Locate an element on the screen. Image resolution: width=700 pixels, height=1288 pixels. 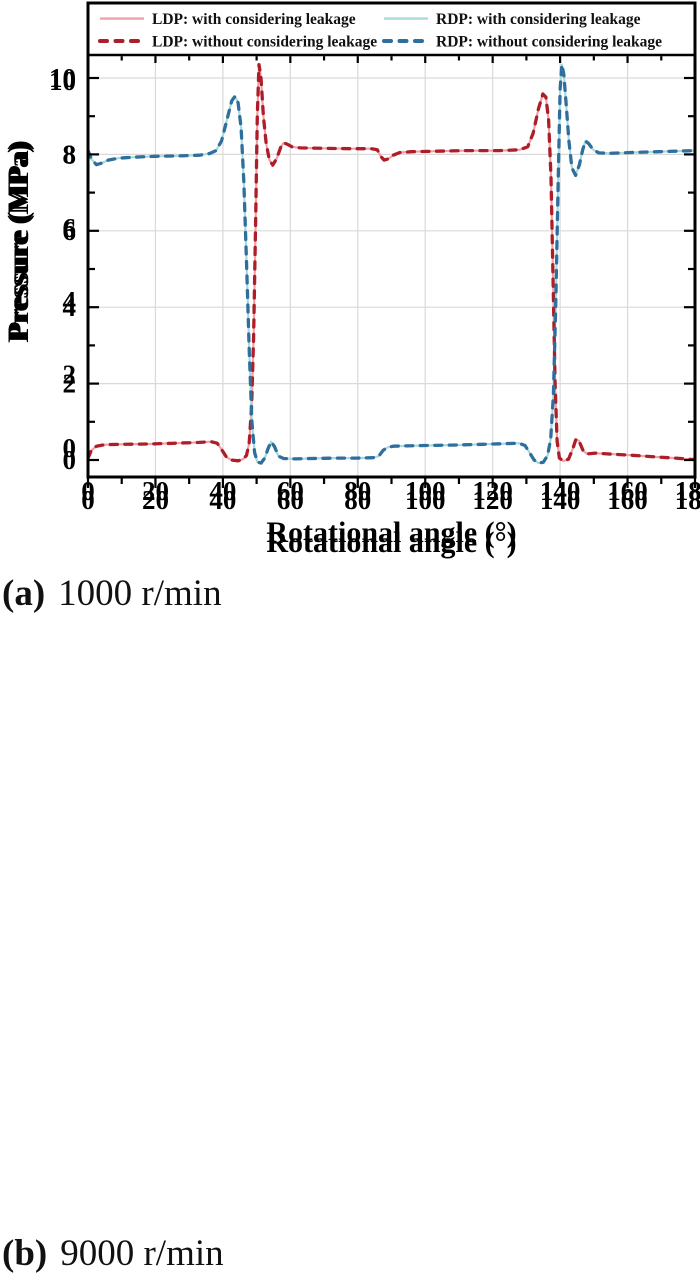
caption-a: (a) 1000 r/min is located at coordinates (112, 593).